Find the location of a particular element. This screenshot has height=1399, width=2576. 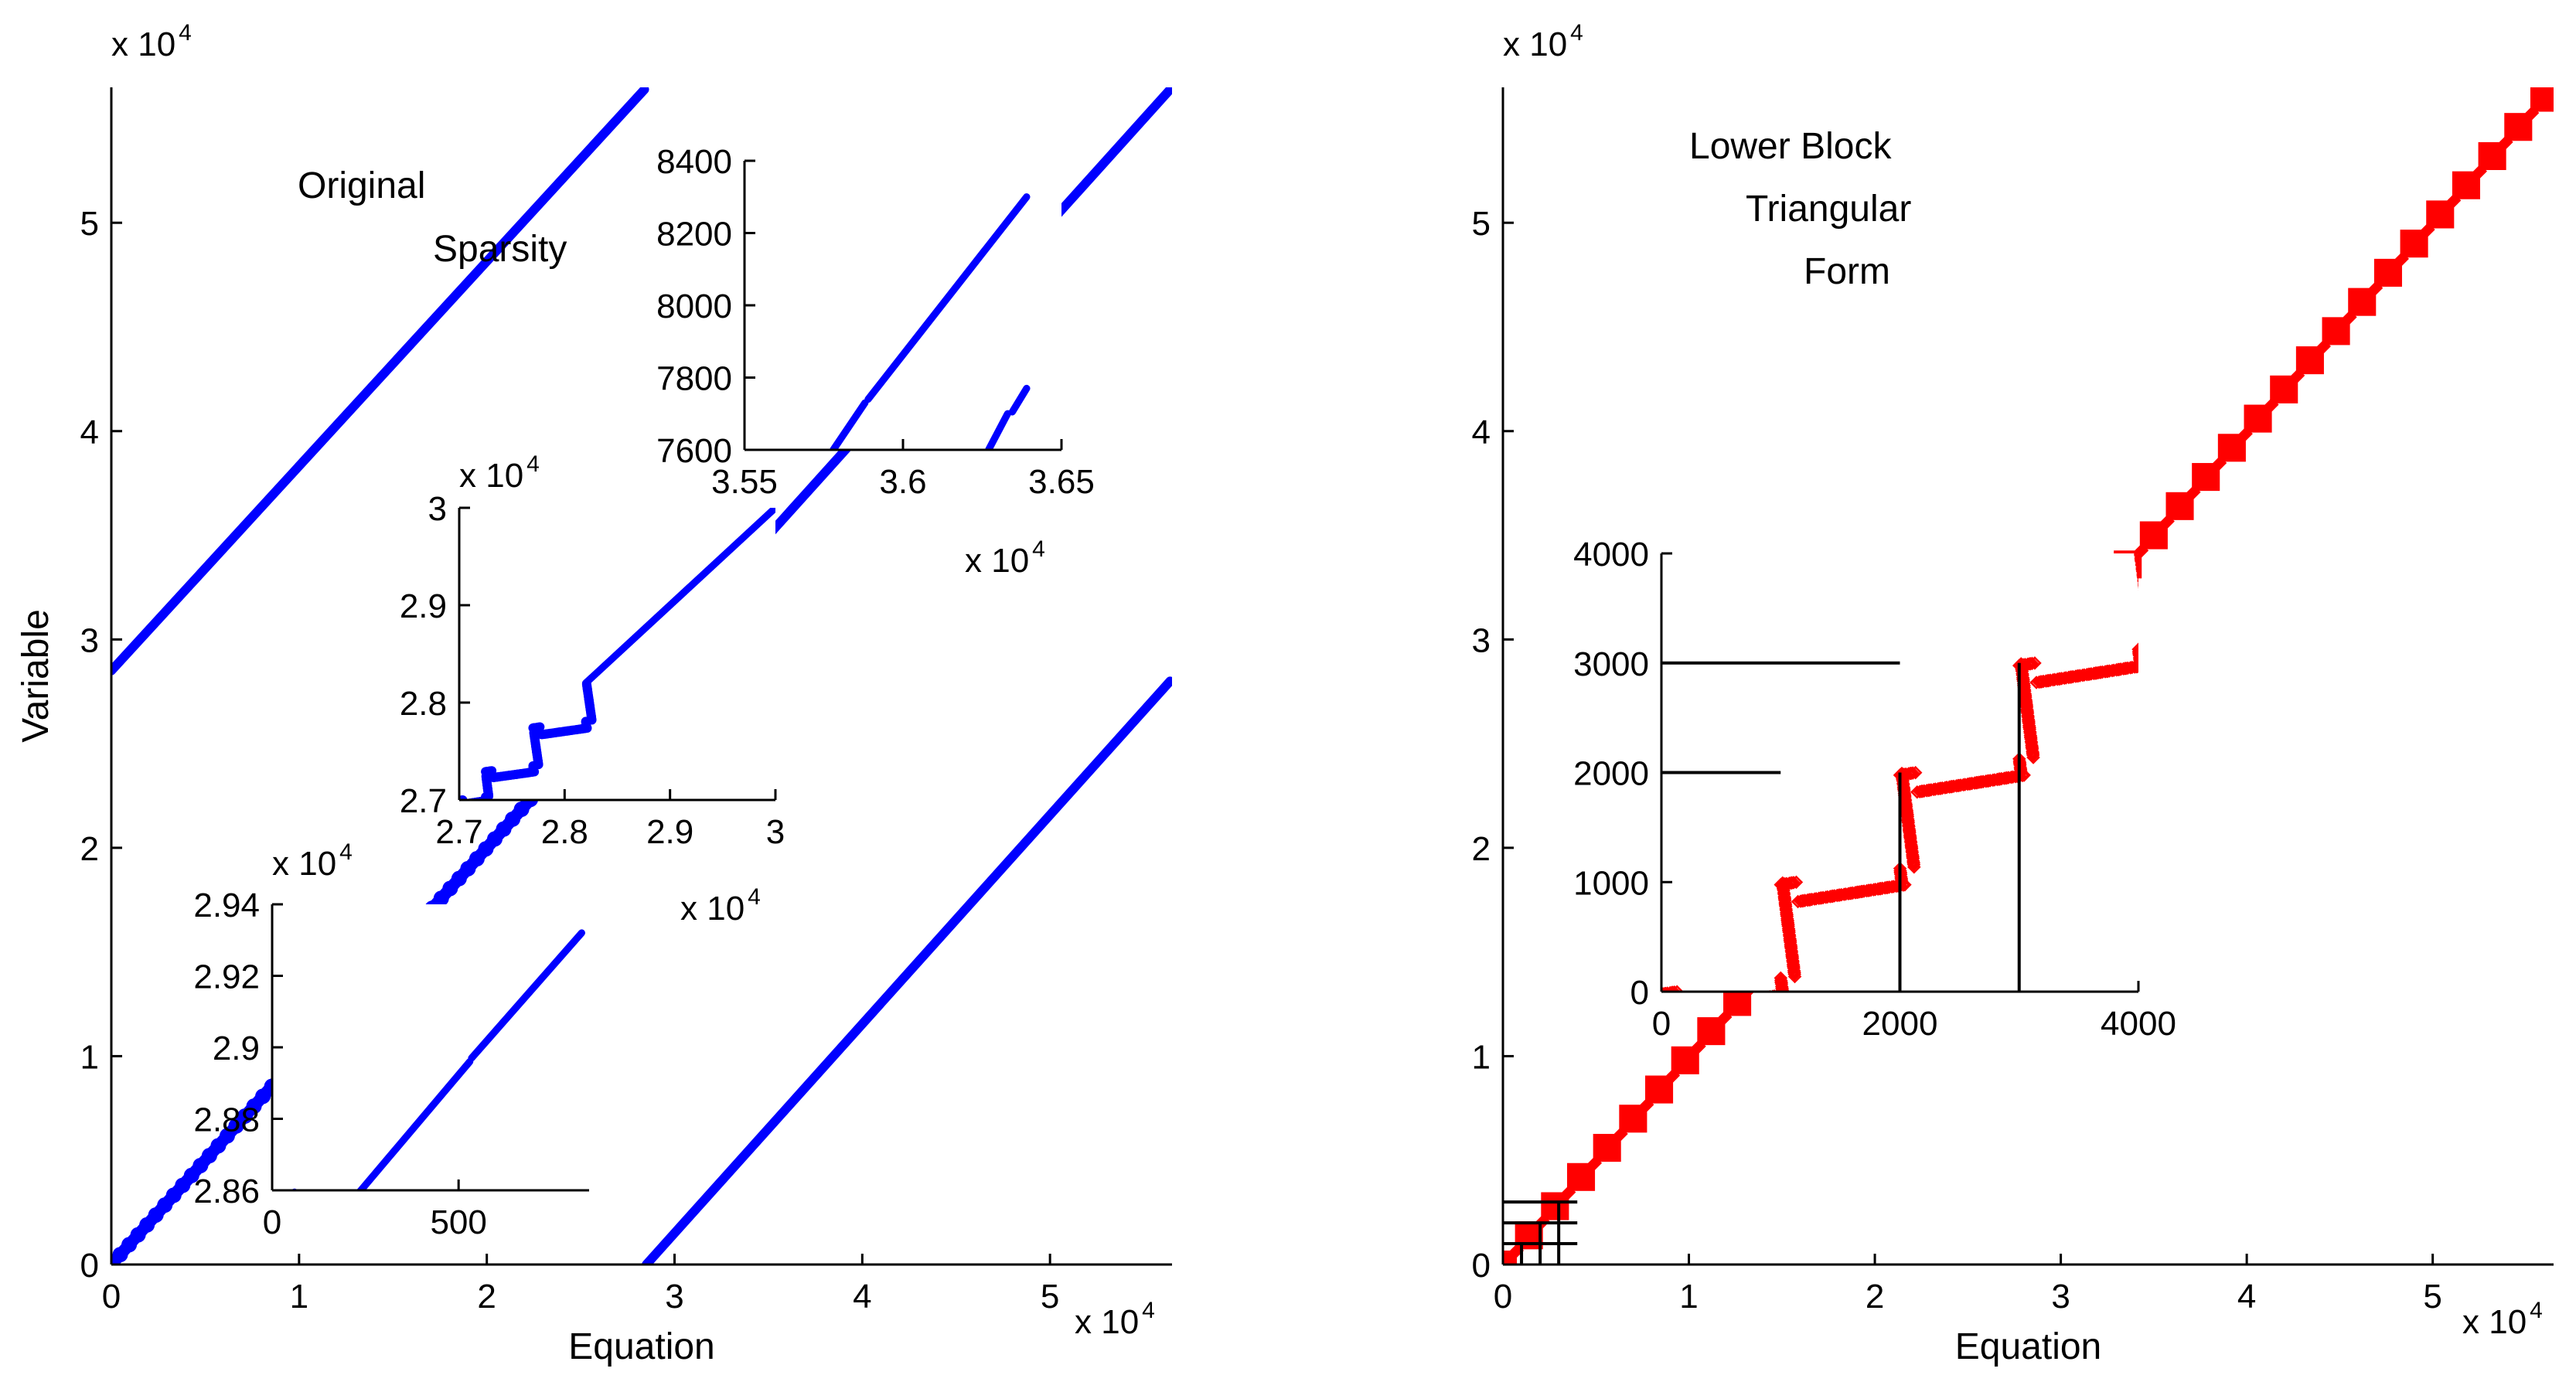

x-tick-label: 3.6 is located at coordinates (902, 482).